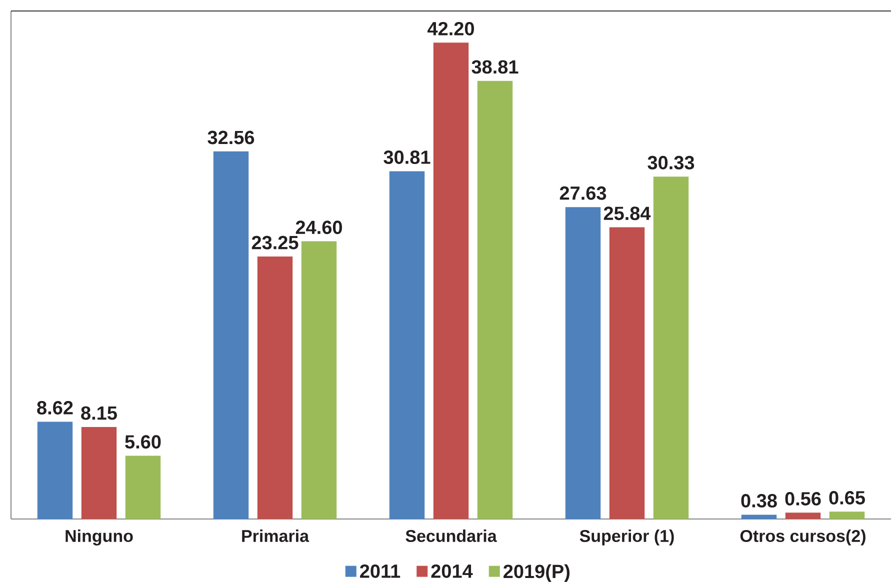 The width and height of the screenshot is (892, 582). What do you see at coordinates (276, 536) in the screenshot?
I see `x-tick-label: Primaria` at bounding box center [276, 536].